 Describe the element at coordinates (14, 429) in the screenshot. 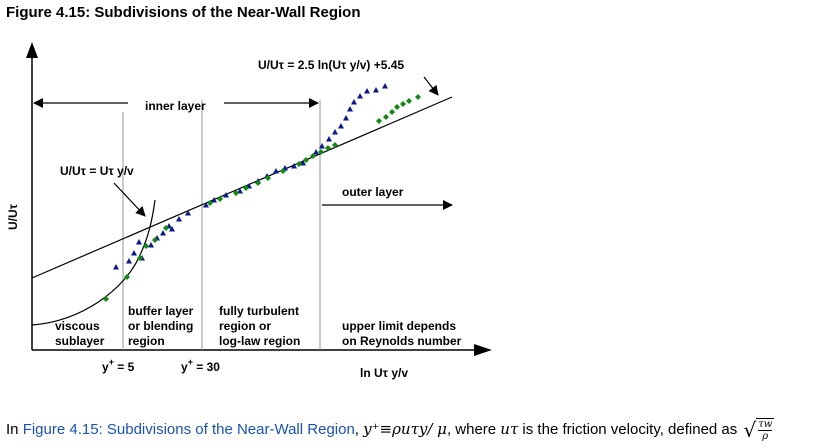

I see `caption-prefix: In` at that location.